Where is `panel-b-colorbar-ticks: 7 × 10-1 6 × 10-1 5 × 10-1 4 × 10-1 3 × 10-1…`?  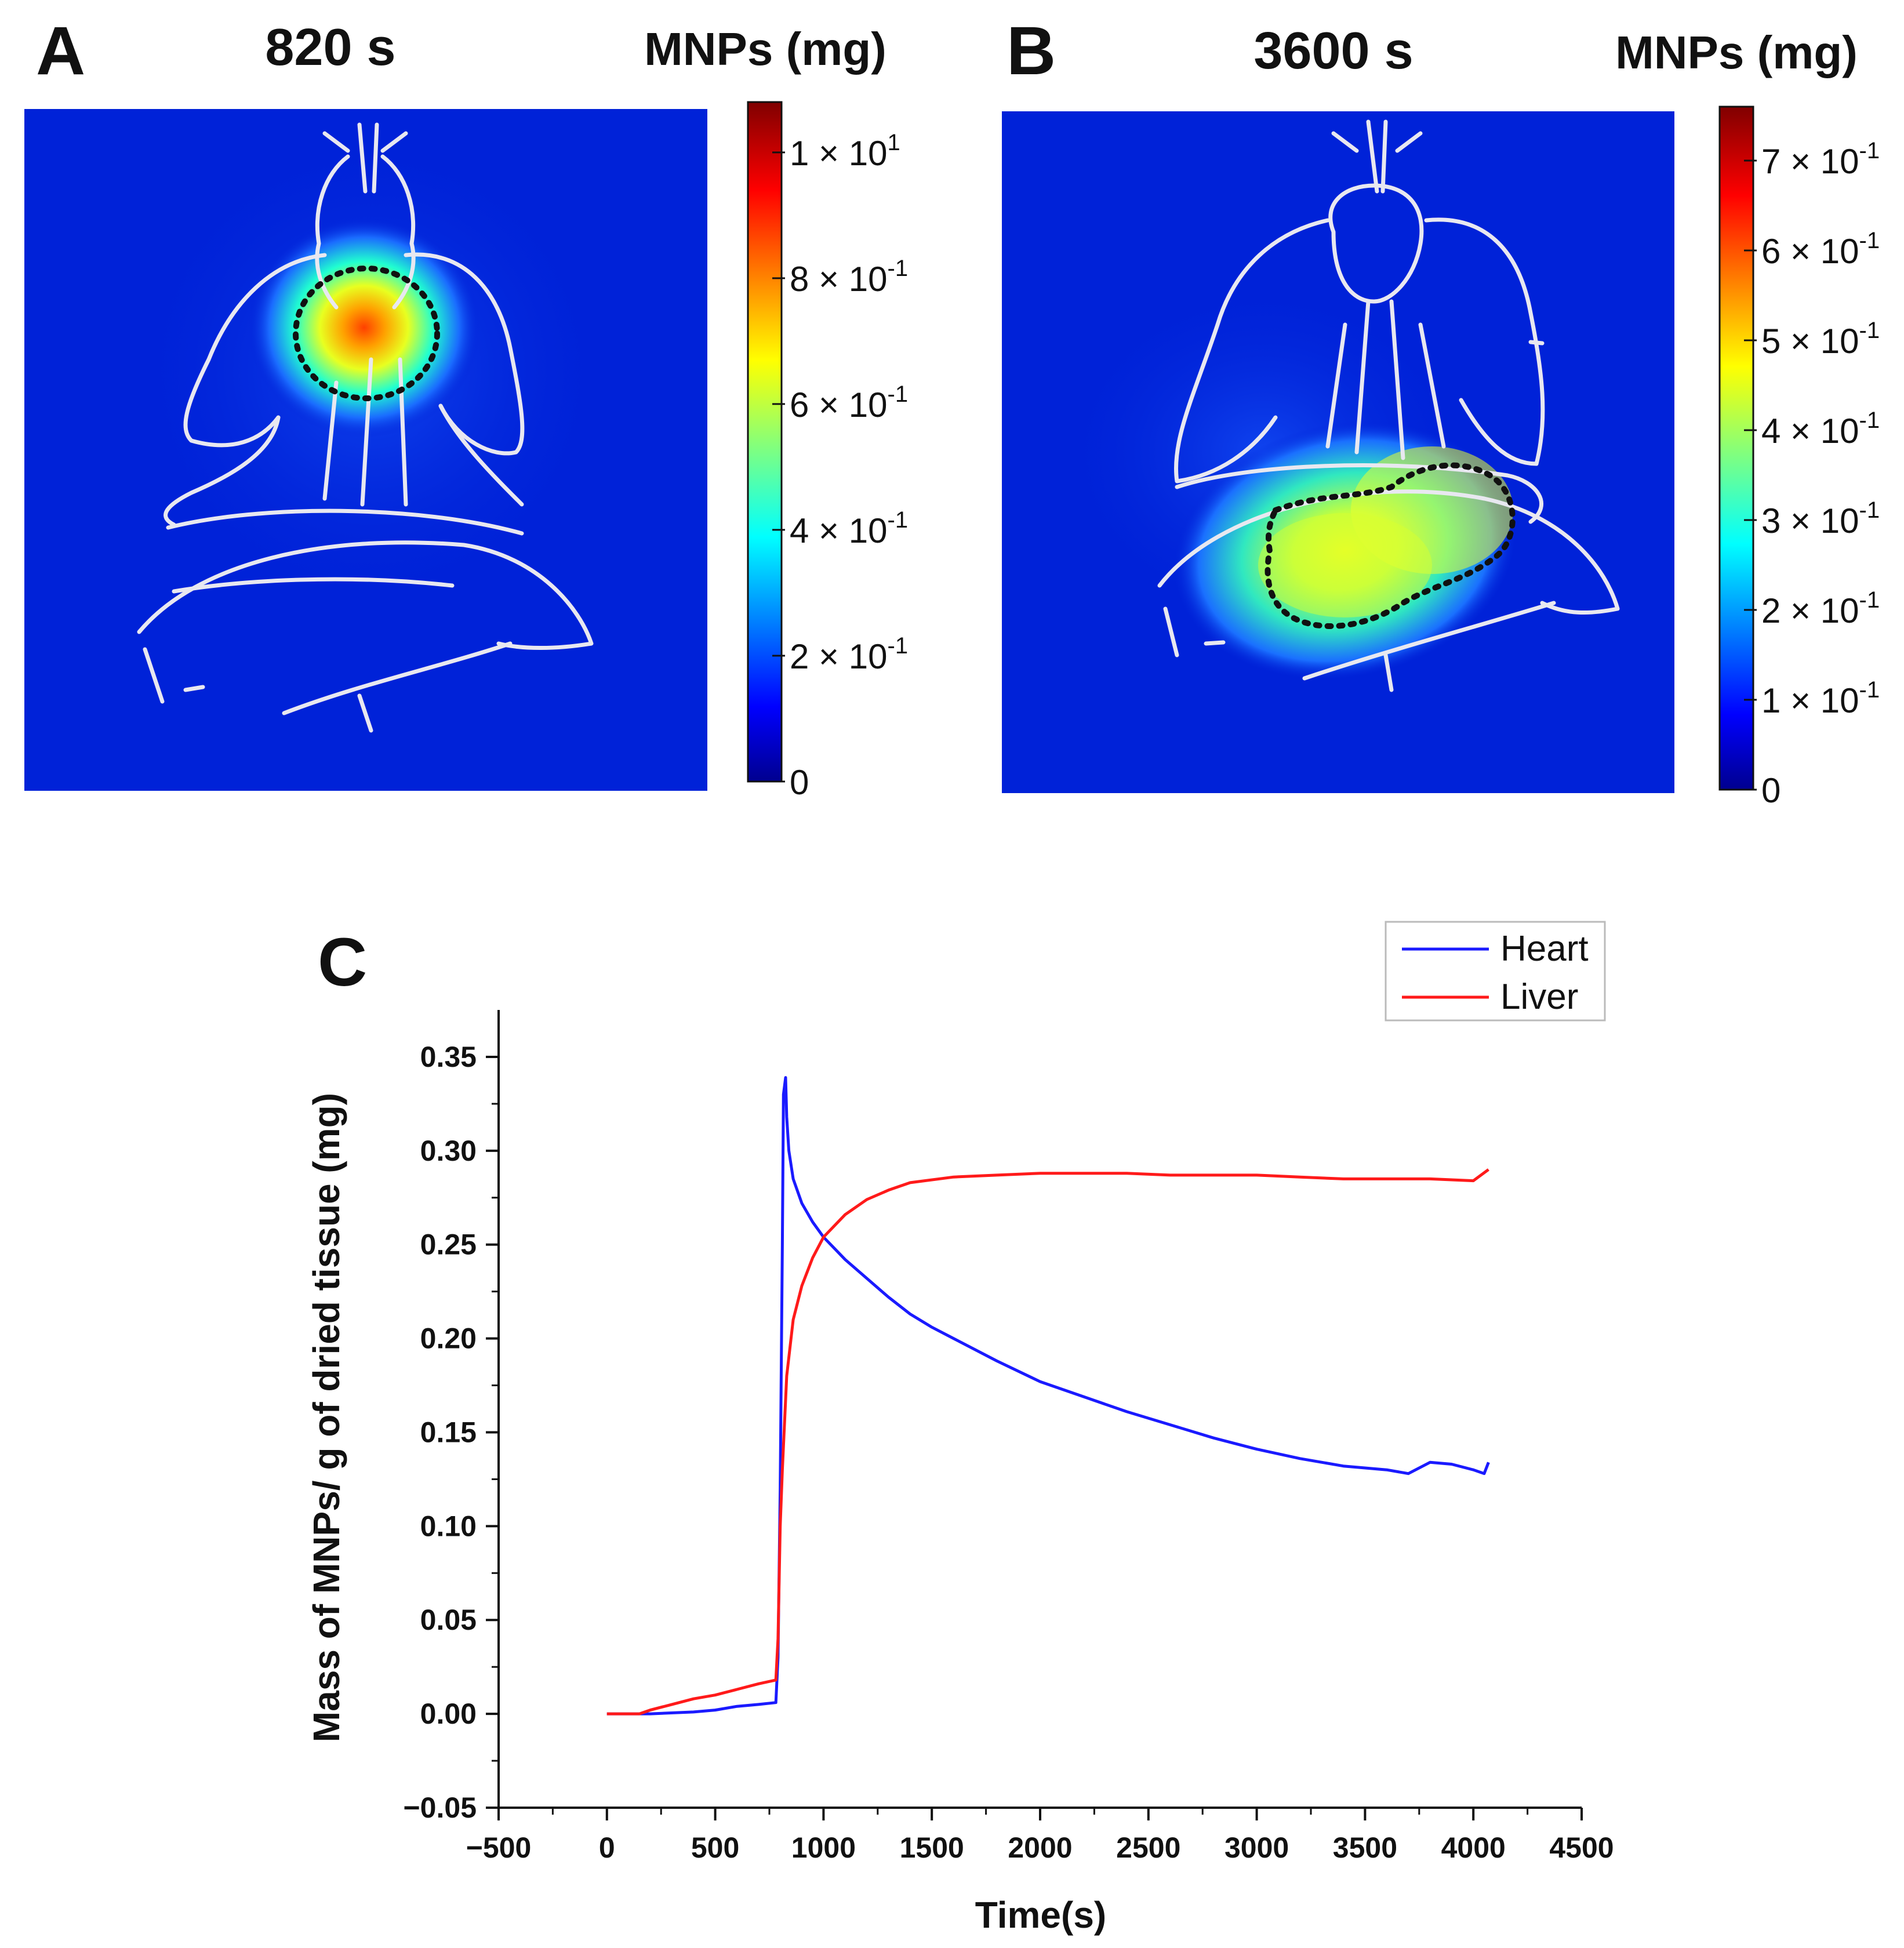
panel-b-colorbar-ticks: 7 × 10-1 6 × 10-1 5 × 10-1 4 × 10-1 3 × 10-1… is located at coordinates (1812, 474).